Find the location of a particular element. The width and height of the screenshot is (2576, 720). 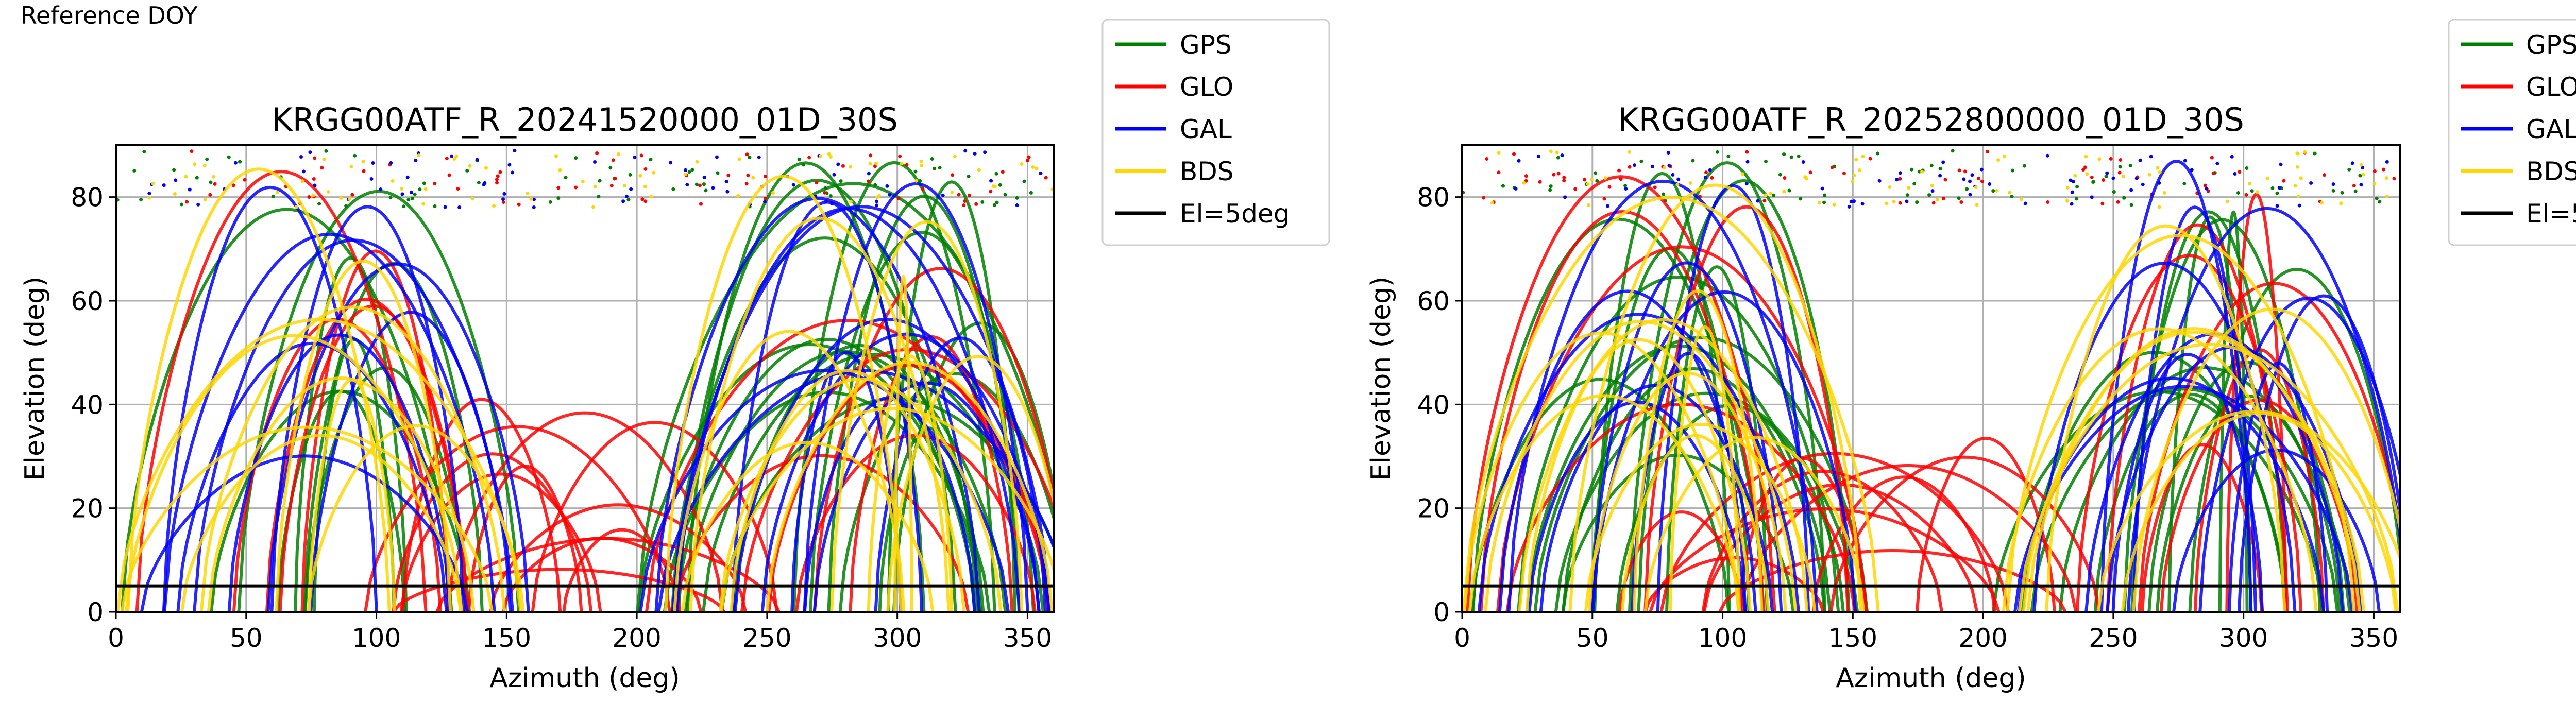

x-tick-label: 150 is located at coordinates (506, 638).